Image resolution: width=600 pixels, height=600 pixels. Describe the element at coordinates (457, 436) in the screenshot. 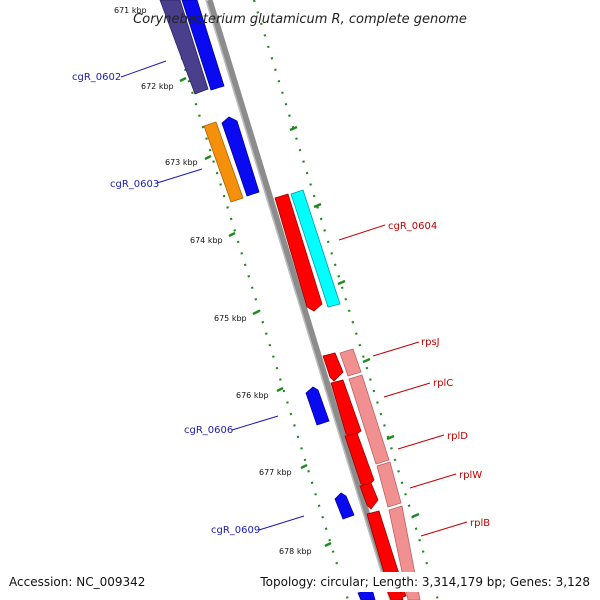

I see `gene-label-rplD: rplD` at that location.